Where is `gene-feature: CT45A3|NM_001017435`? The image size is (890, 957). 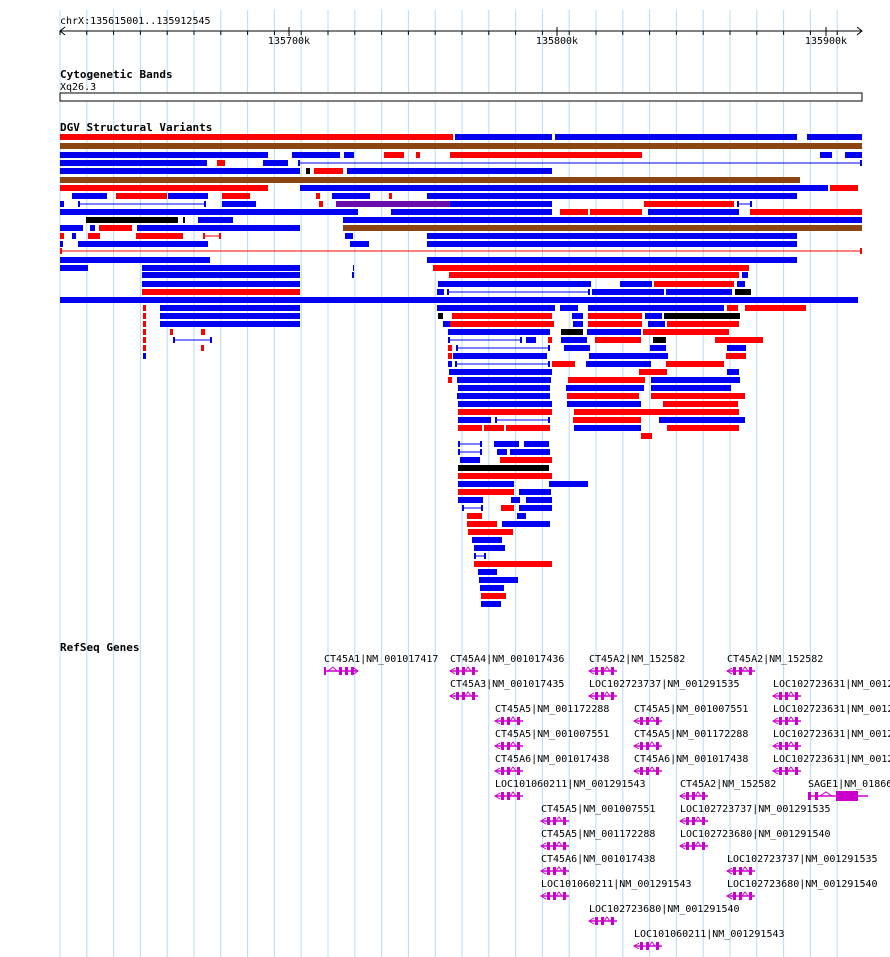
gene-feature: CT45A3|NM_001017435 is located at coordinates (506, 689).